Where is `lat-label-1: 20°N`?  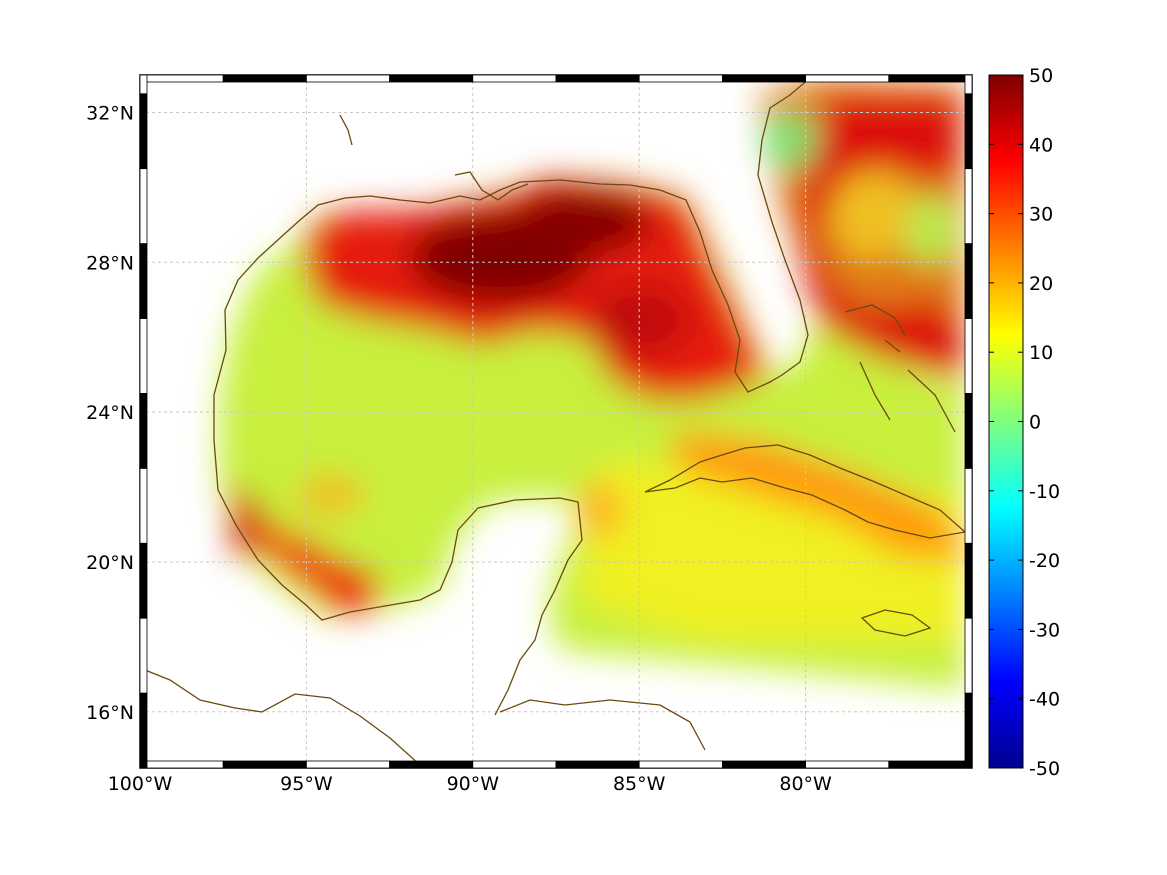
lat-label-1: 20°N is located at coordinates (110, 563).